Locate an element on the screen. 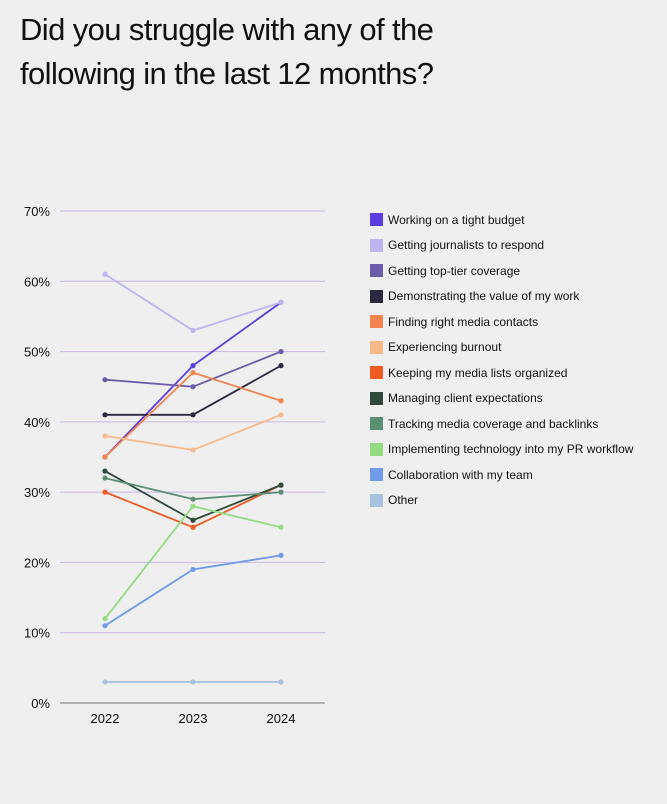  legend-item: Working on a tight budget is located at coordinates (501, 220).